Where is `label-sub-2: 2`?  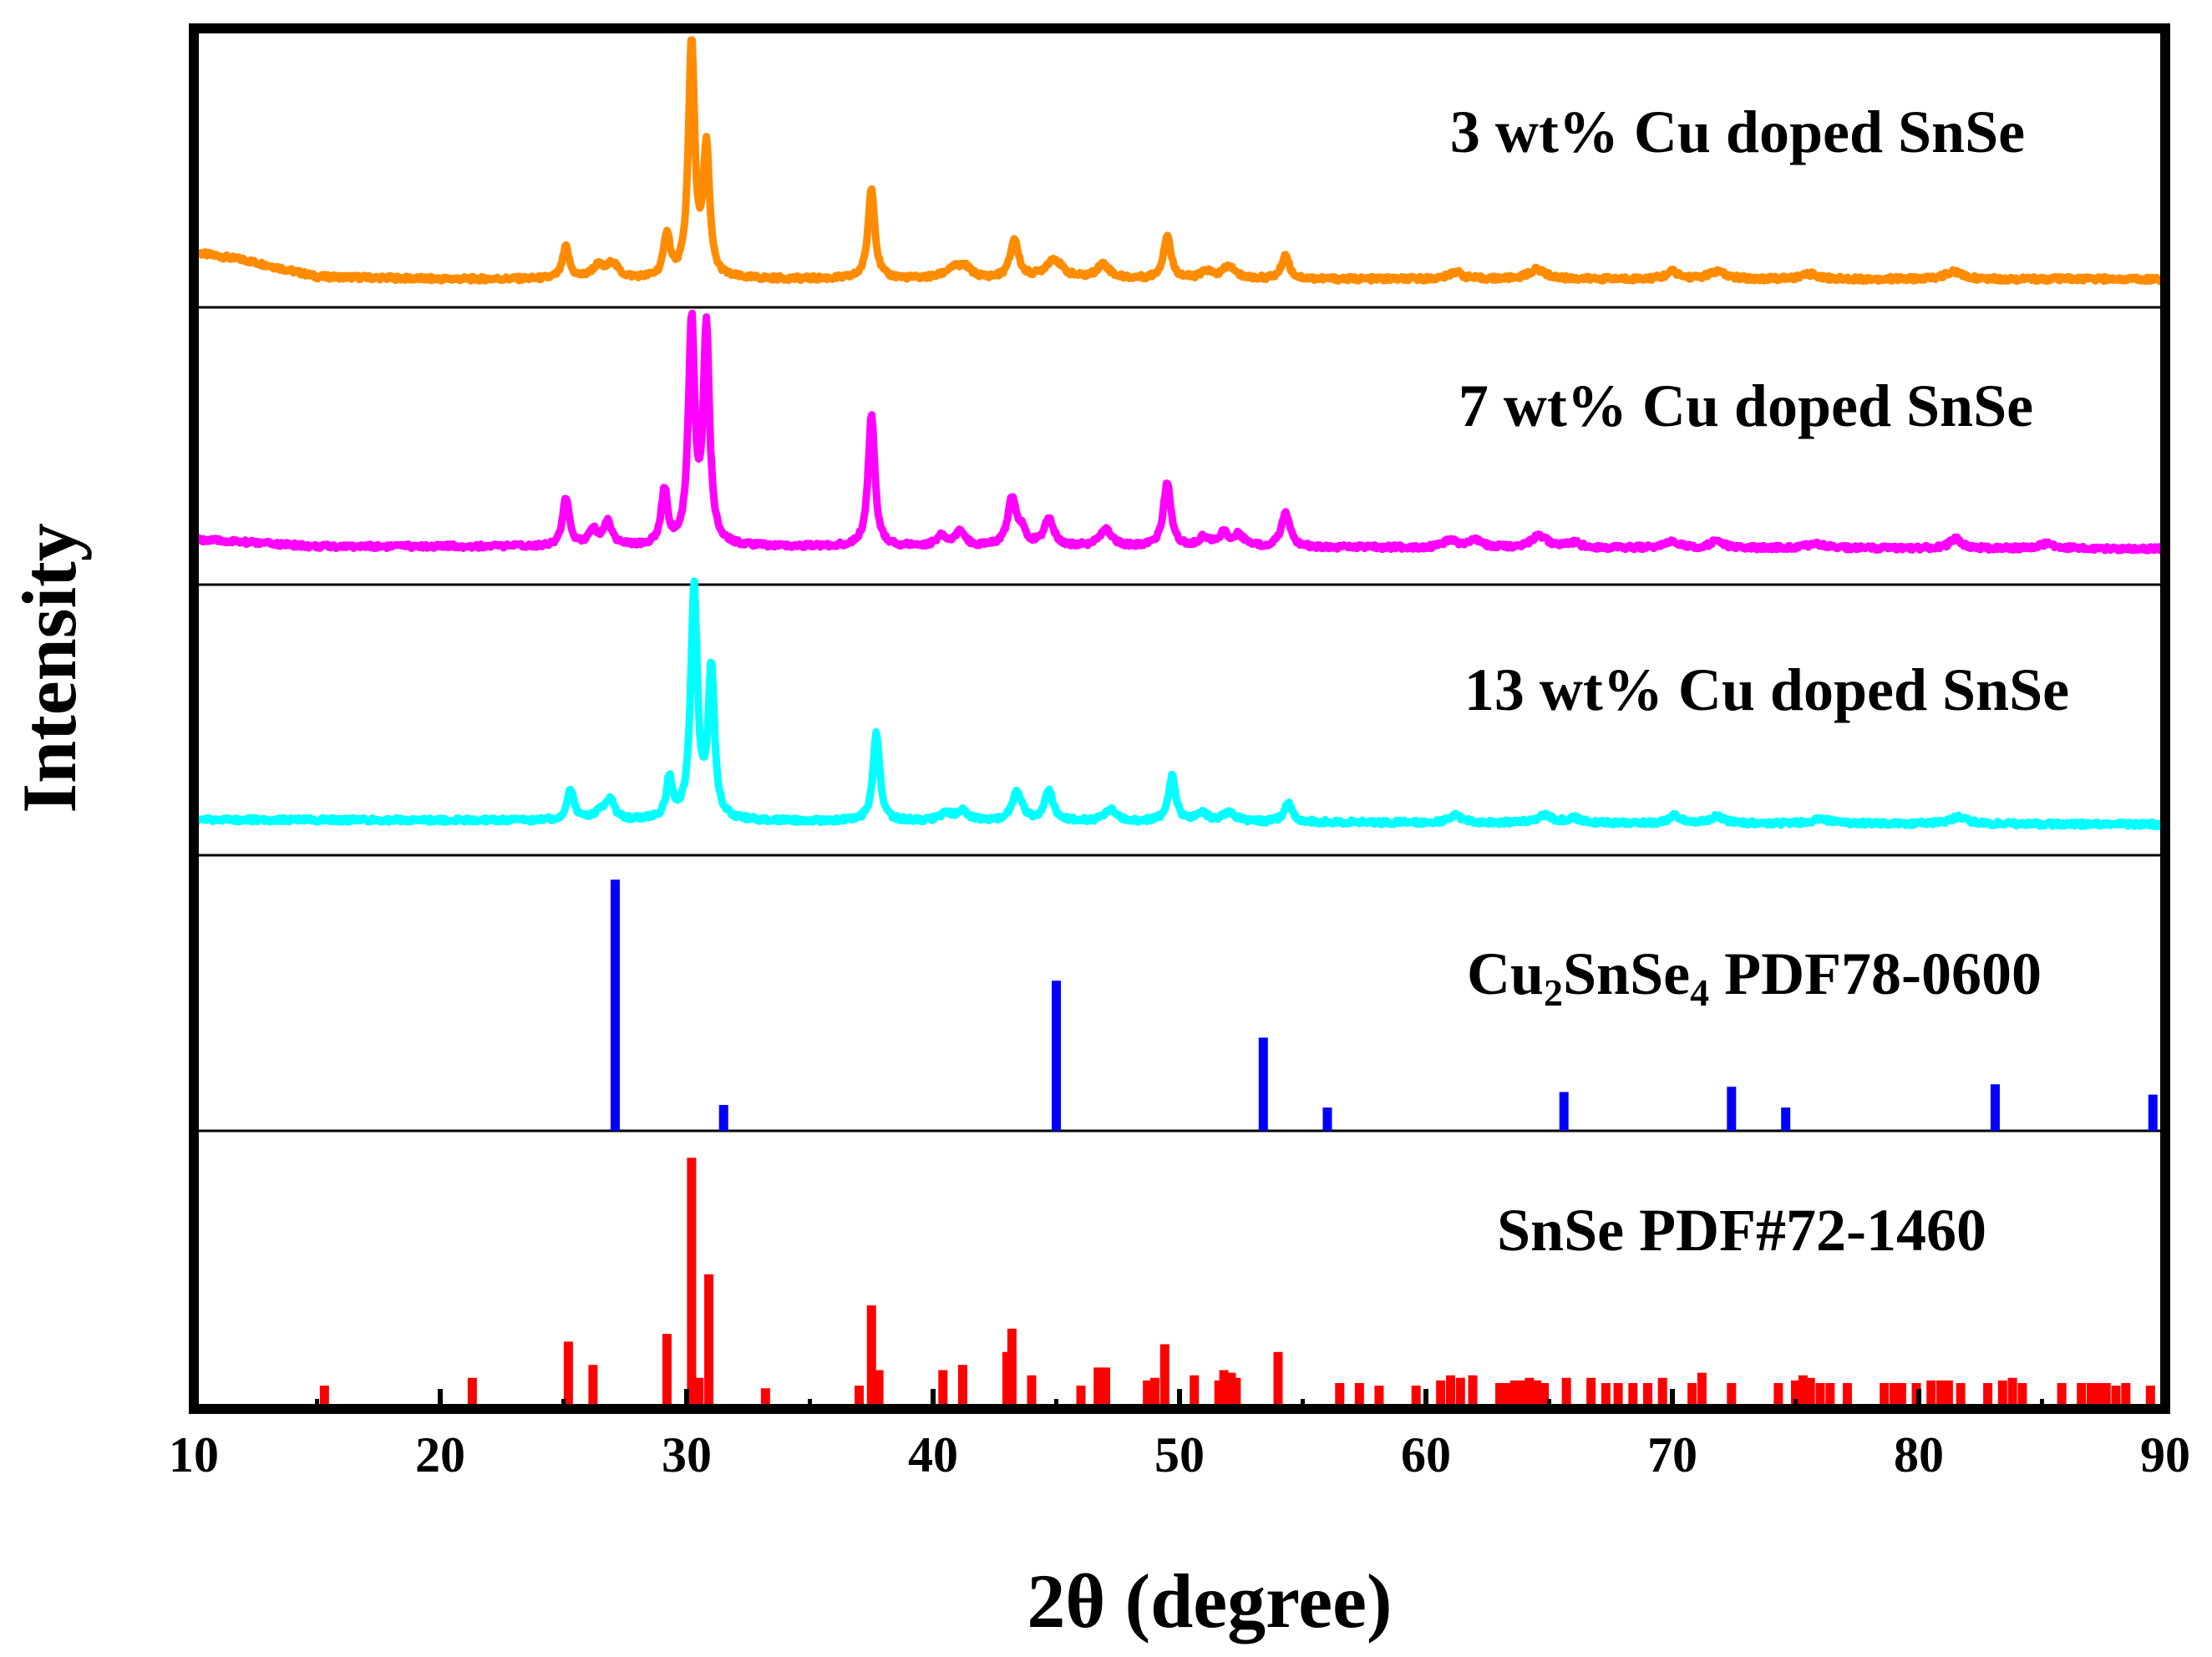 label-sub-2: 2 is located at coordinates (1553, 992).